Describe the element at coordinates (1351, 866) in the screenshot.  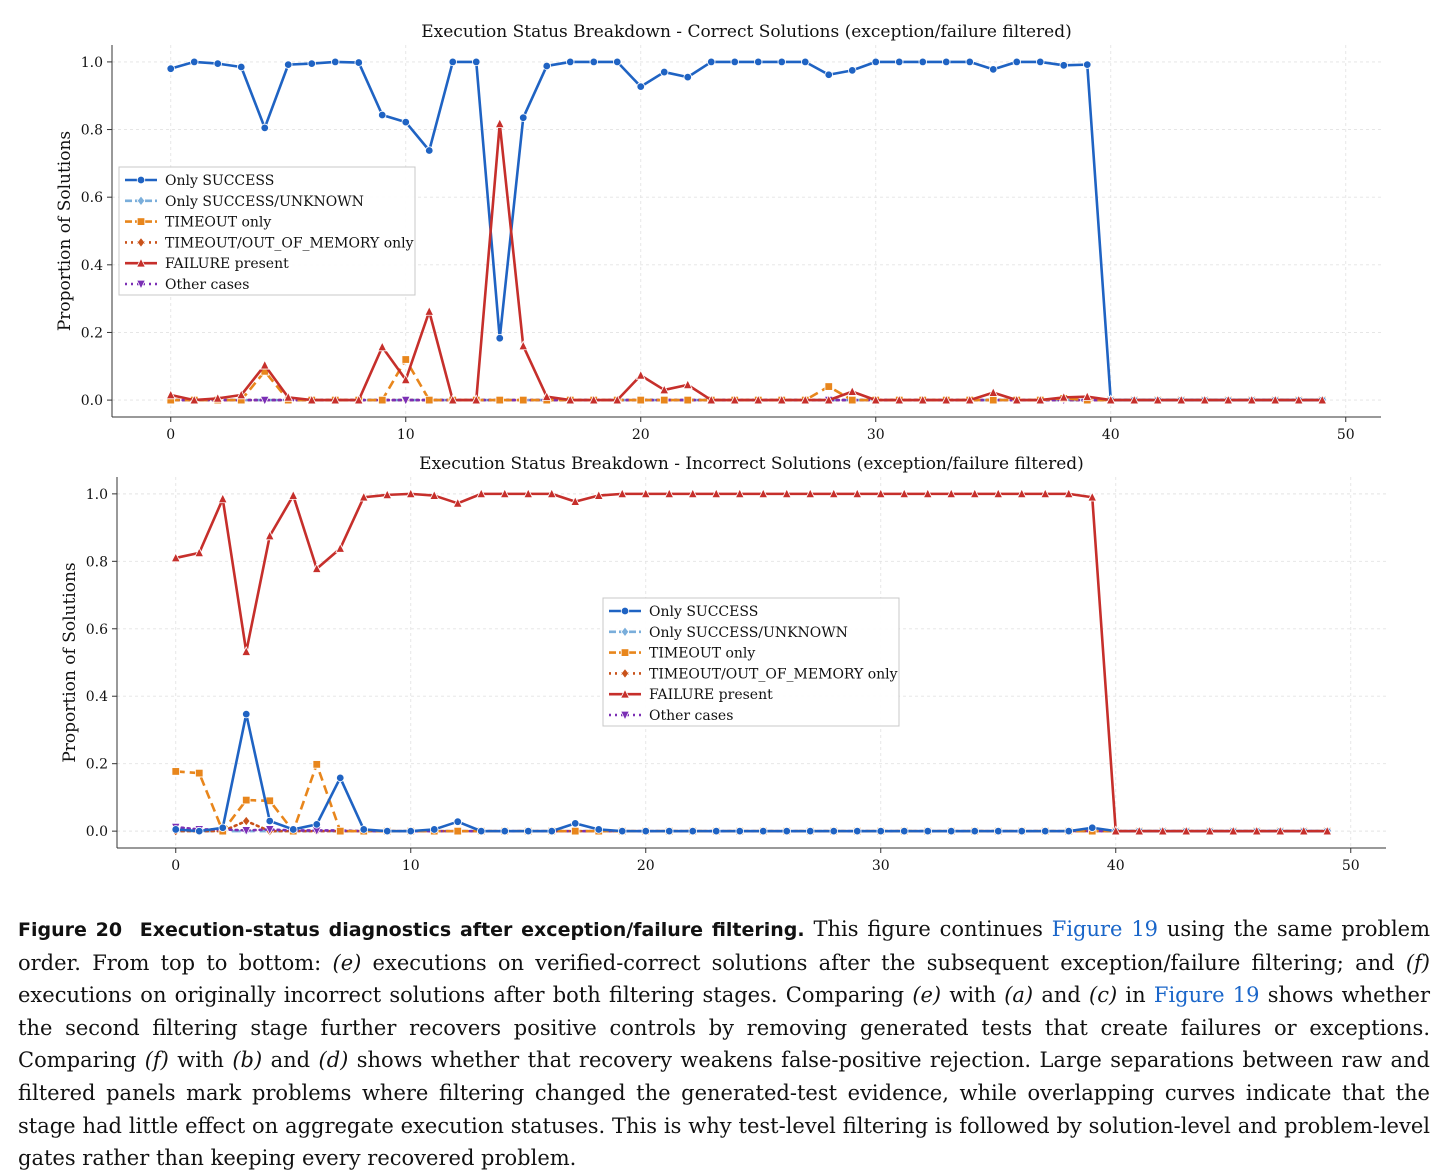
I see `x-tick-label: 50` at that location.